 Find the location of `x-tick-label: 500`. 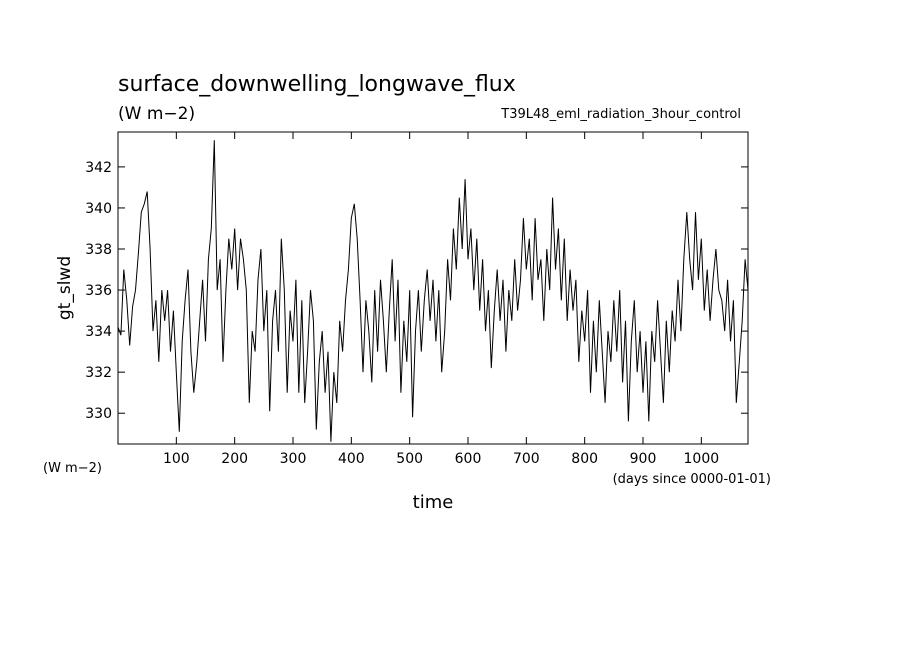

x-tick-label: 500 is located at coordinates (409, 459).